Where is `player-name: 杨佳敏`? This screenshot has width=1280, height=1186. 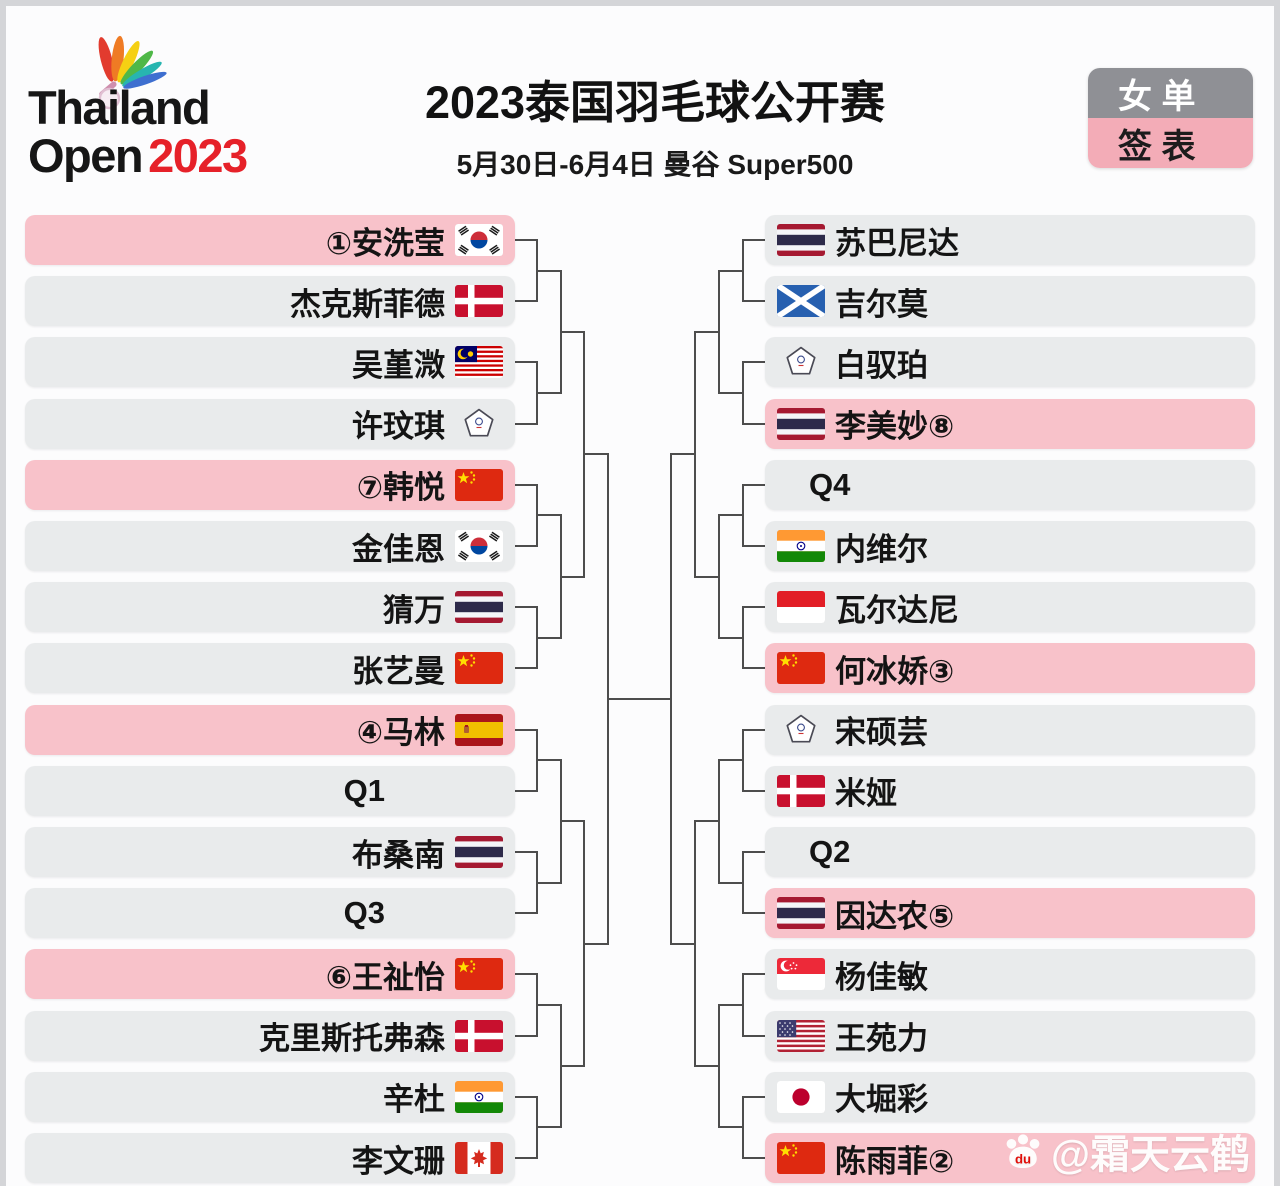
player-name: 杨佳敏 is located at coordinates (881, 977).